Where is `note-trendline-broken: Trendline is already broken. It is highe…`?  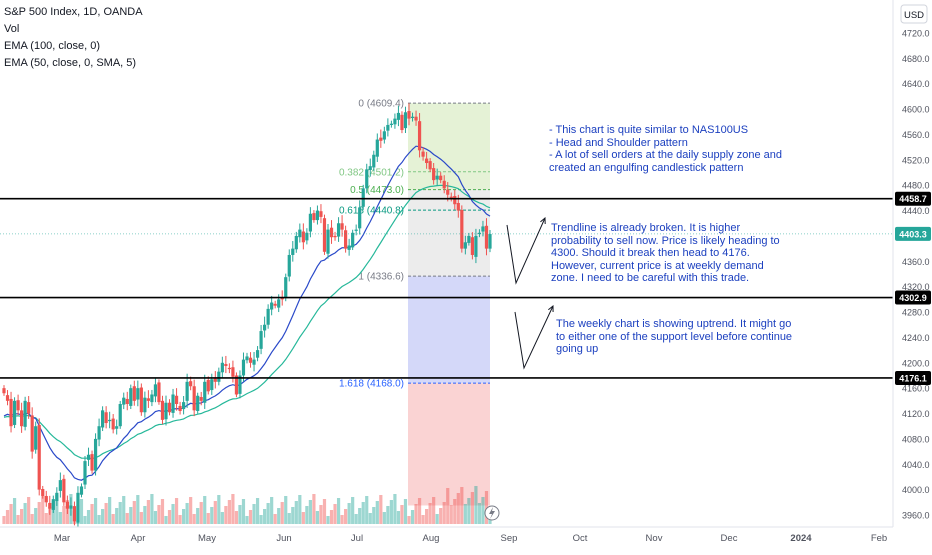
note-trendline-broken: Trendline is already broken. It is highe… is located at coordinates (665, 253).